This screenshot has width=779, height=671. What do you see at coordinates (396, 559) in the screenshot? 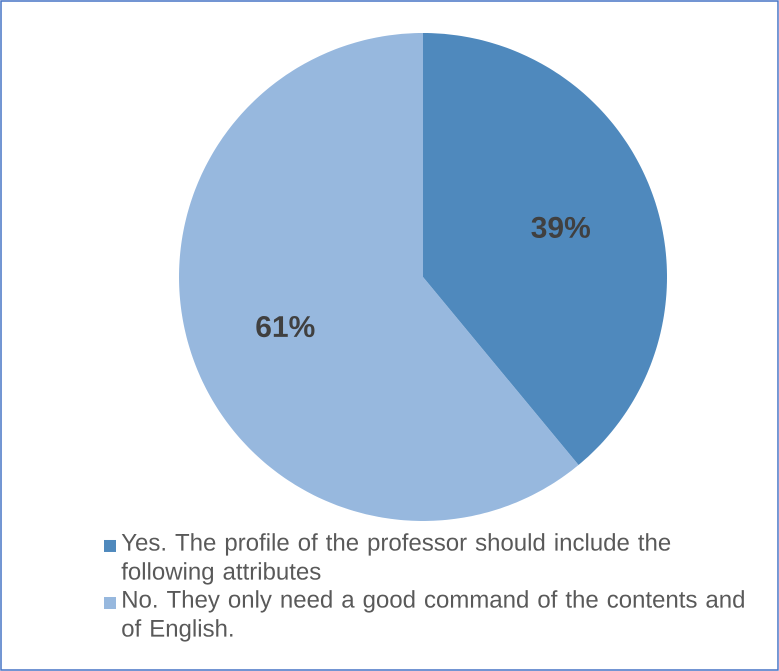
I see `legend-label: Yes. The profile of the professor should include the following attributes` at bounding box center [396, 559].